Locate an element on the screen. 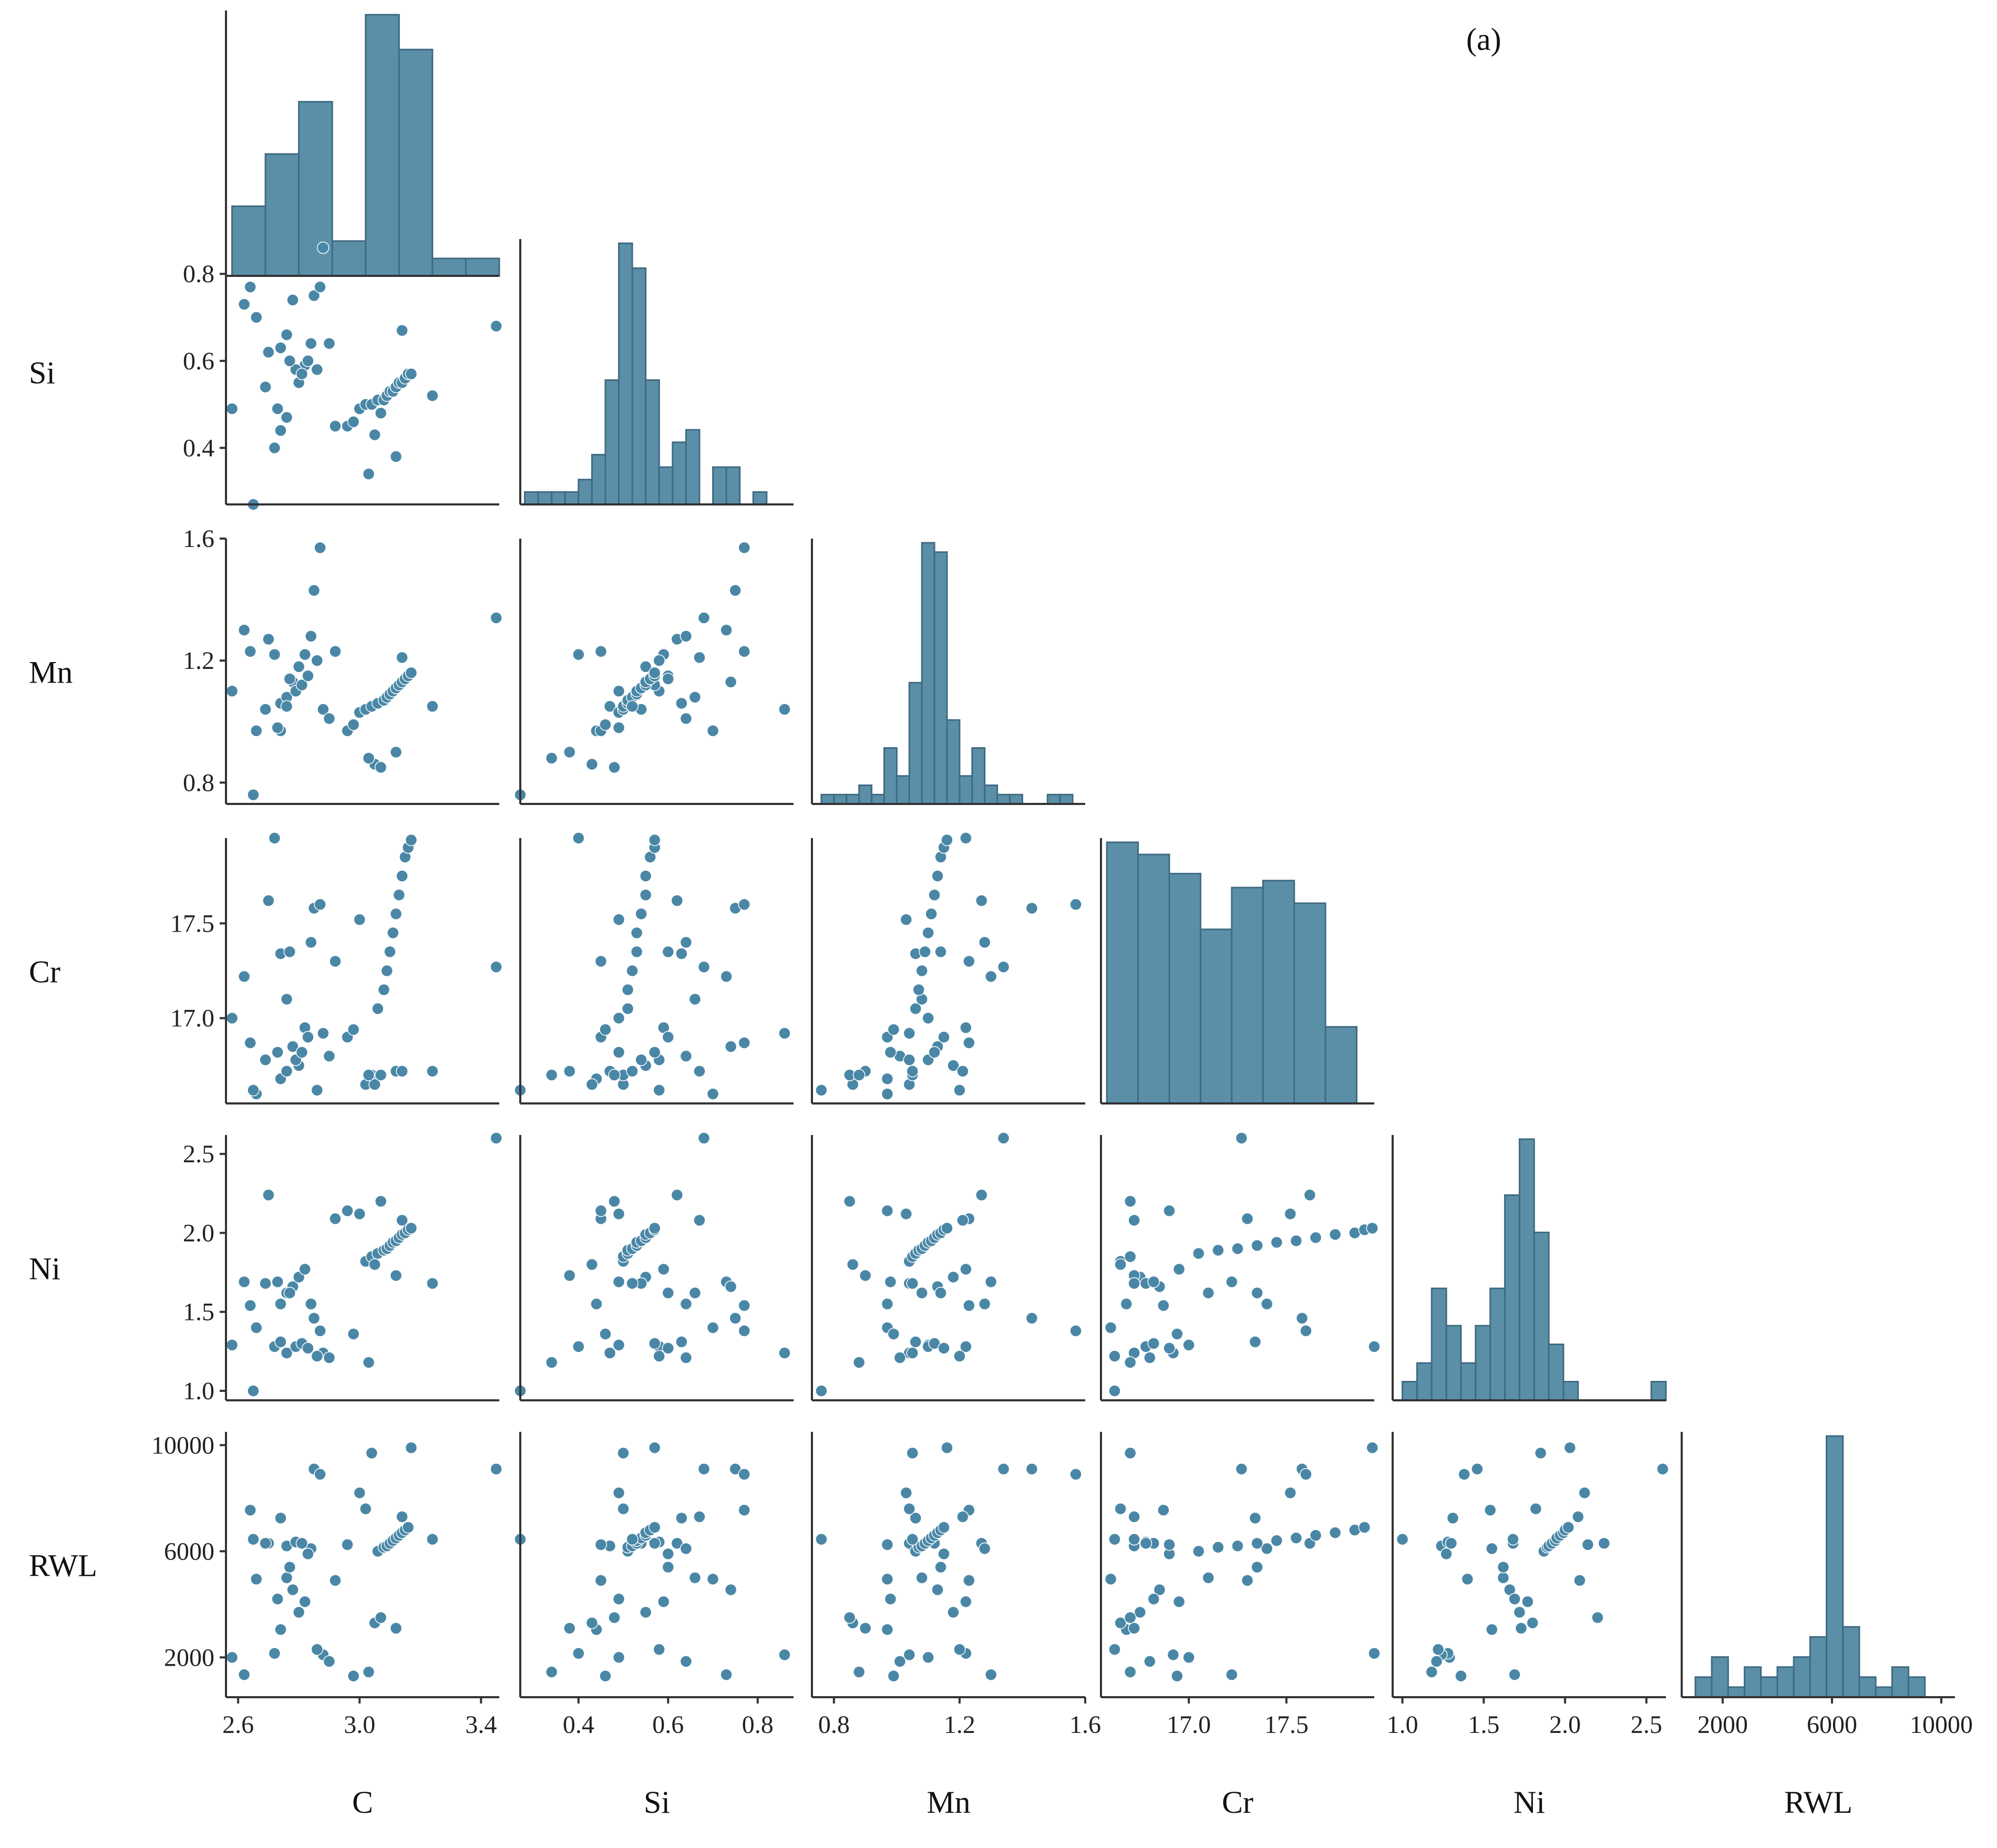 The height and width of the screenshot is (1848, 1997). y-tick-label-Ni: 2.0 is located at coordinates (199, 1233).